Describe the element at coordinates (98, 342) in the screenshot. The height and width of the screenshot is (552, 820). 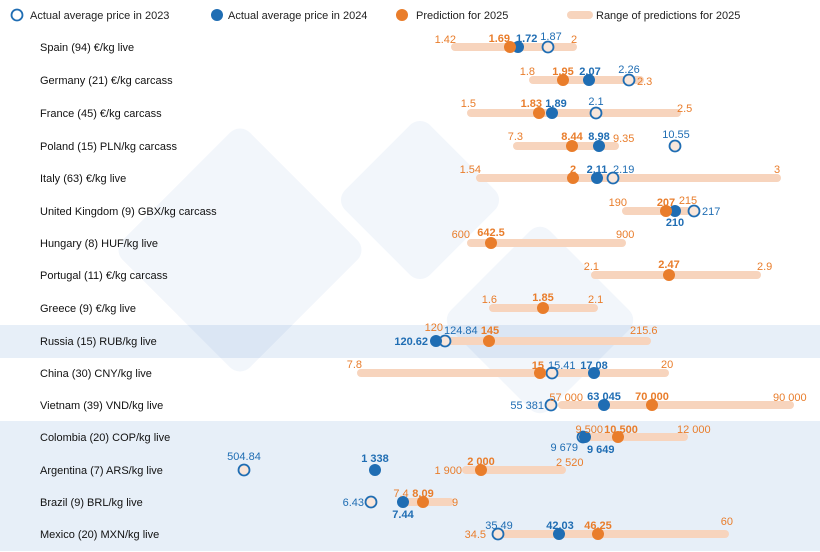
I see `row-label: Russia (15) RUB/kg live` at that location.